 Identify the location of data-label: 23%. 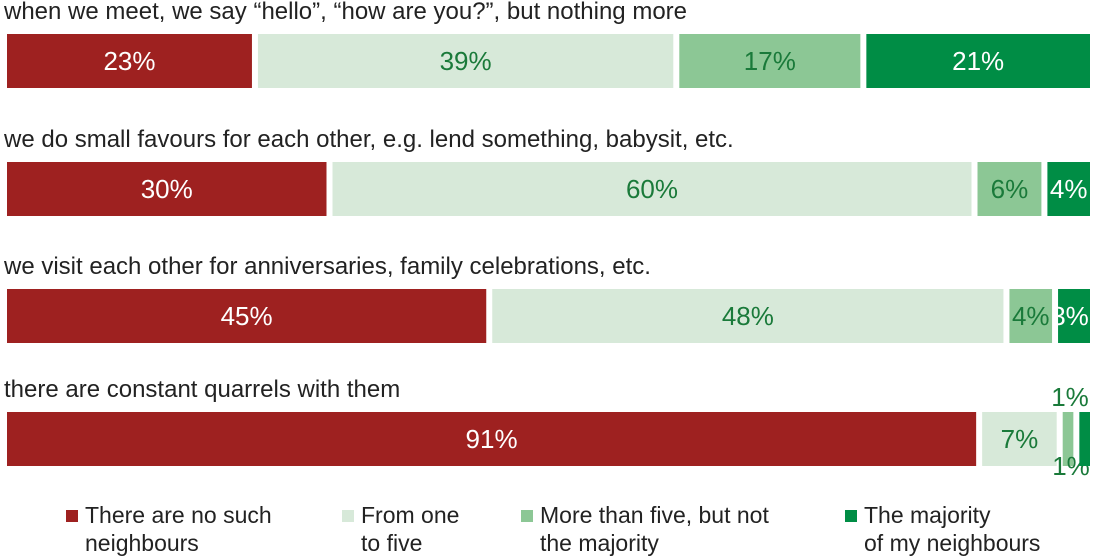
(129, 61).